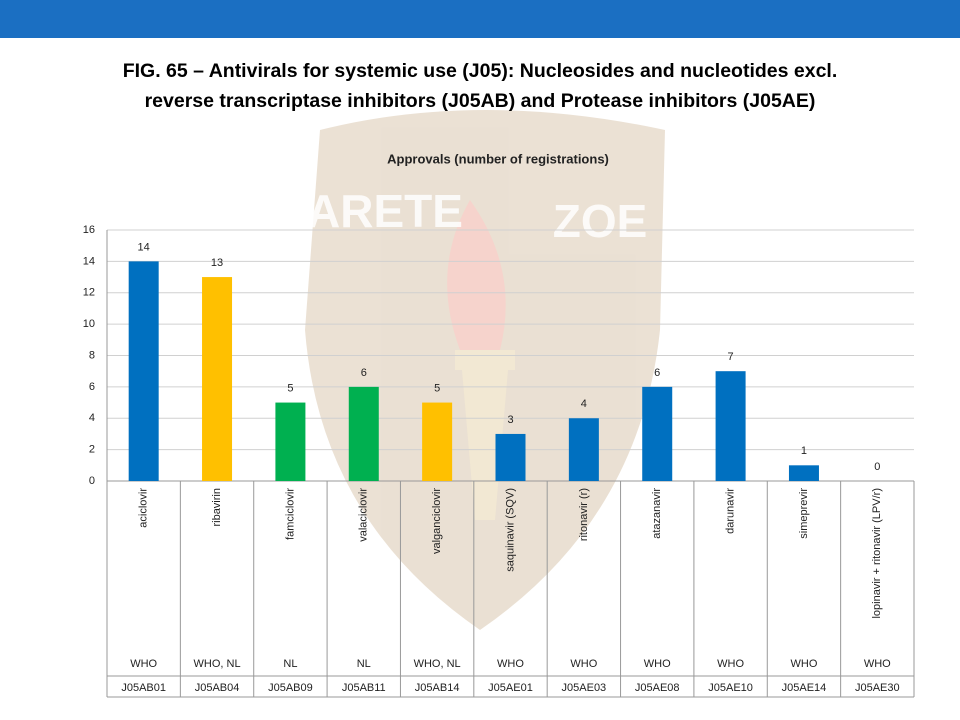  What do you see at coordinates (657, 513) in the screenshot?
I see `x-tick-label: atazanavir` at bounding box center [657, 513].